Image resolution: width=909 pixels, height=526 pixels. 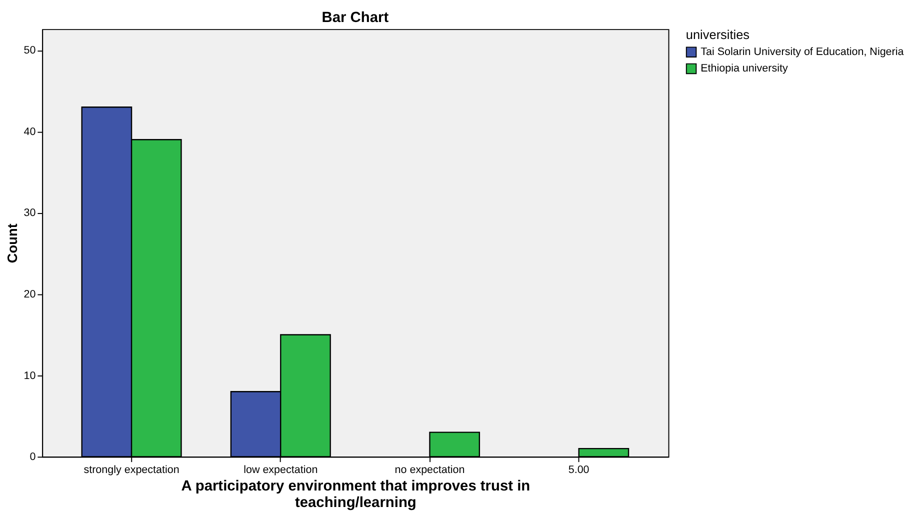 What do you see at coordinates (355, 18) in the screenshot?
I see `chart-title: Bar Chart` at bounding box center [355, 18].